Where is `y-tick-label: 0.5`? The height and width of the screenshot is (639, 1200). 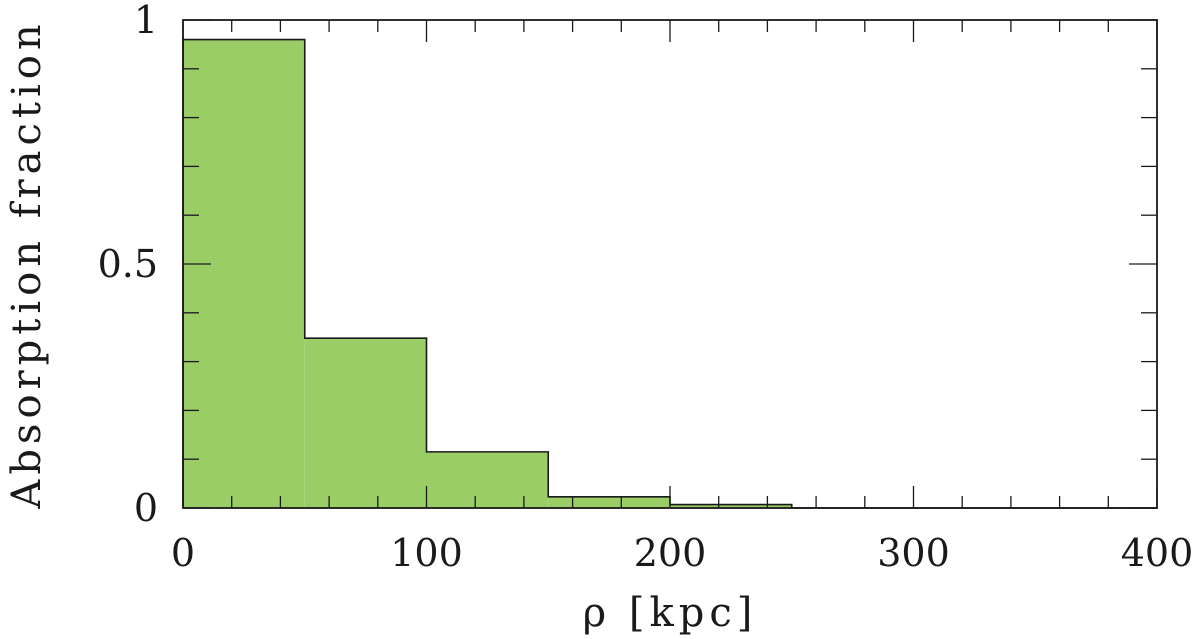
y-tick-label: 0.5 is located at coordinates (128, 264).